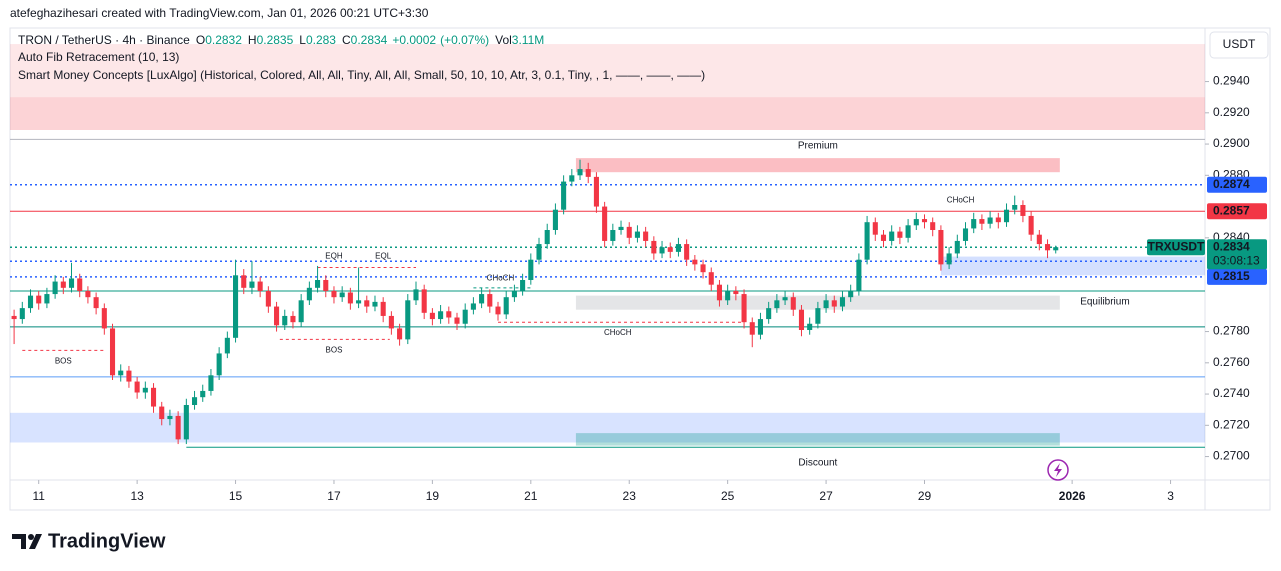 This screenshot has height=571, width=1281. What do you see at coordinates (236, 496) in the screenshot?
I see `x-tick-label: 15` at bounding box center [236, 496].